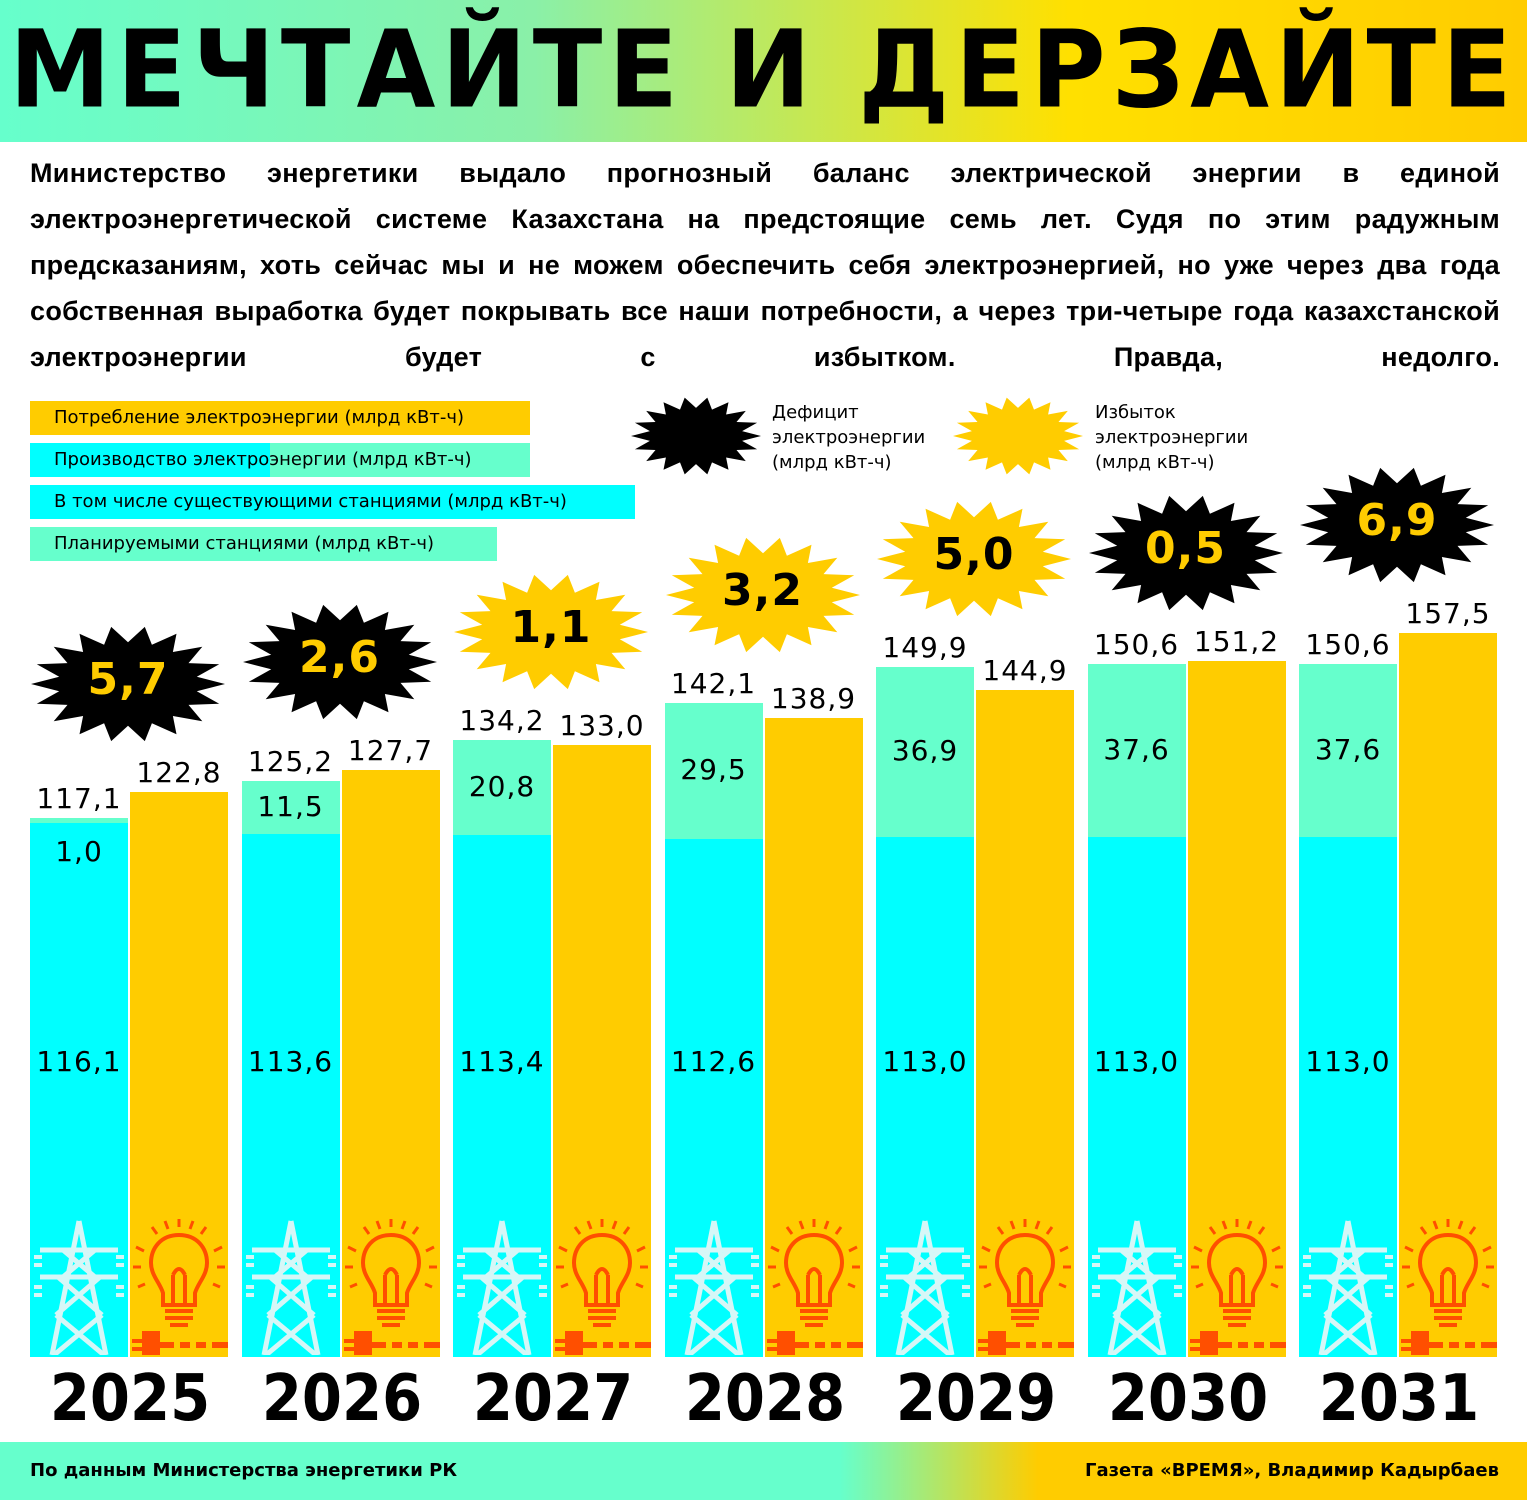 The width and height of the screenshot is (1527, 1500). What do you see at coordinates (713, 684) in the screenshot?
I see `label-production-total: 142,1` at bounding box center [713, 684].